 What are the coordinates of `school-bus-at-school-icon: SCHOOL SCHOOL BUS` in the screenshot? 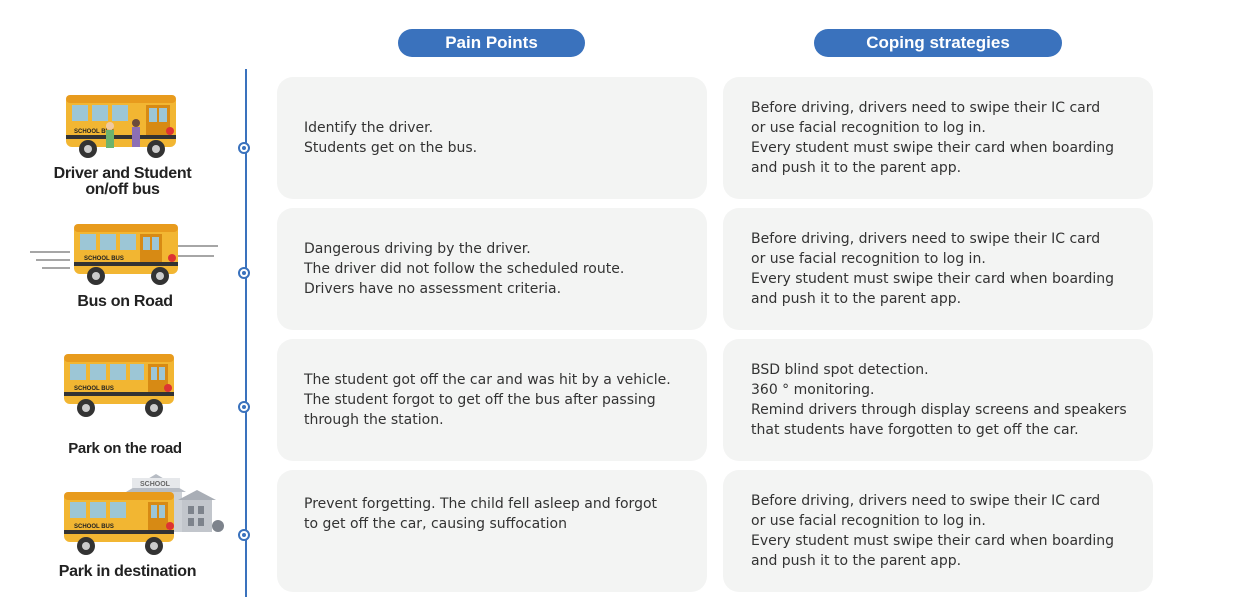 It's located at (144, 514).